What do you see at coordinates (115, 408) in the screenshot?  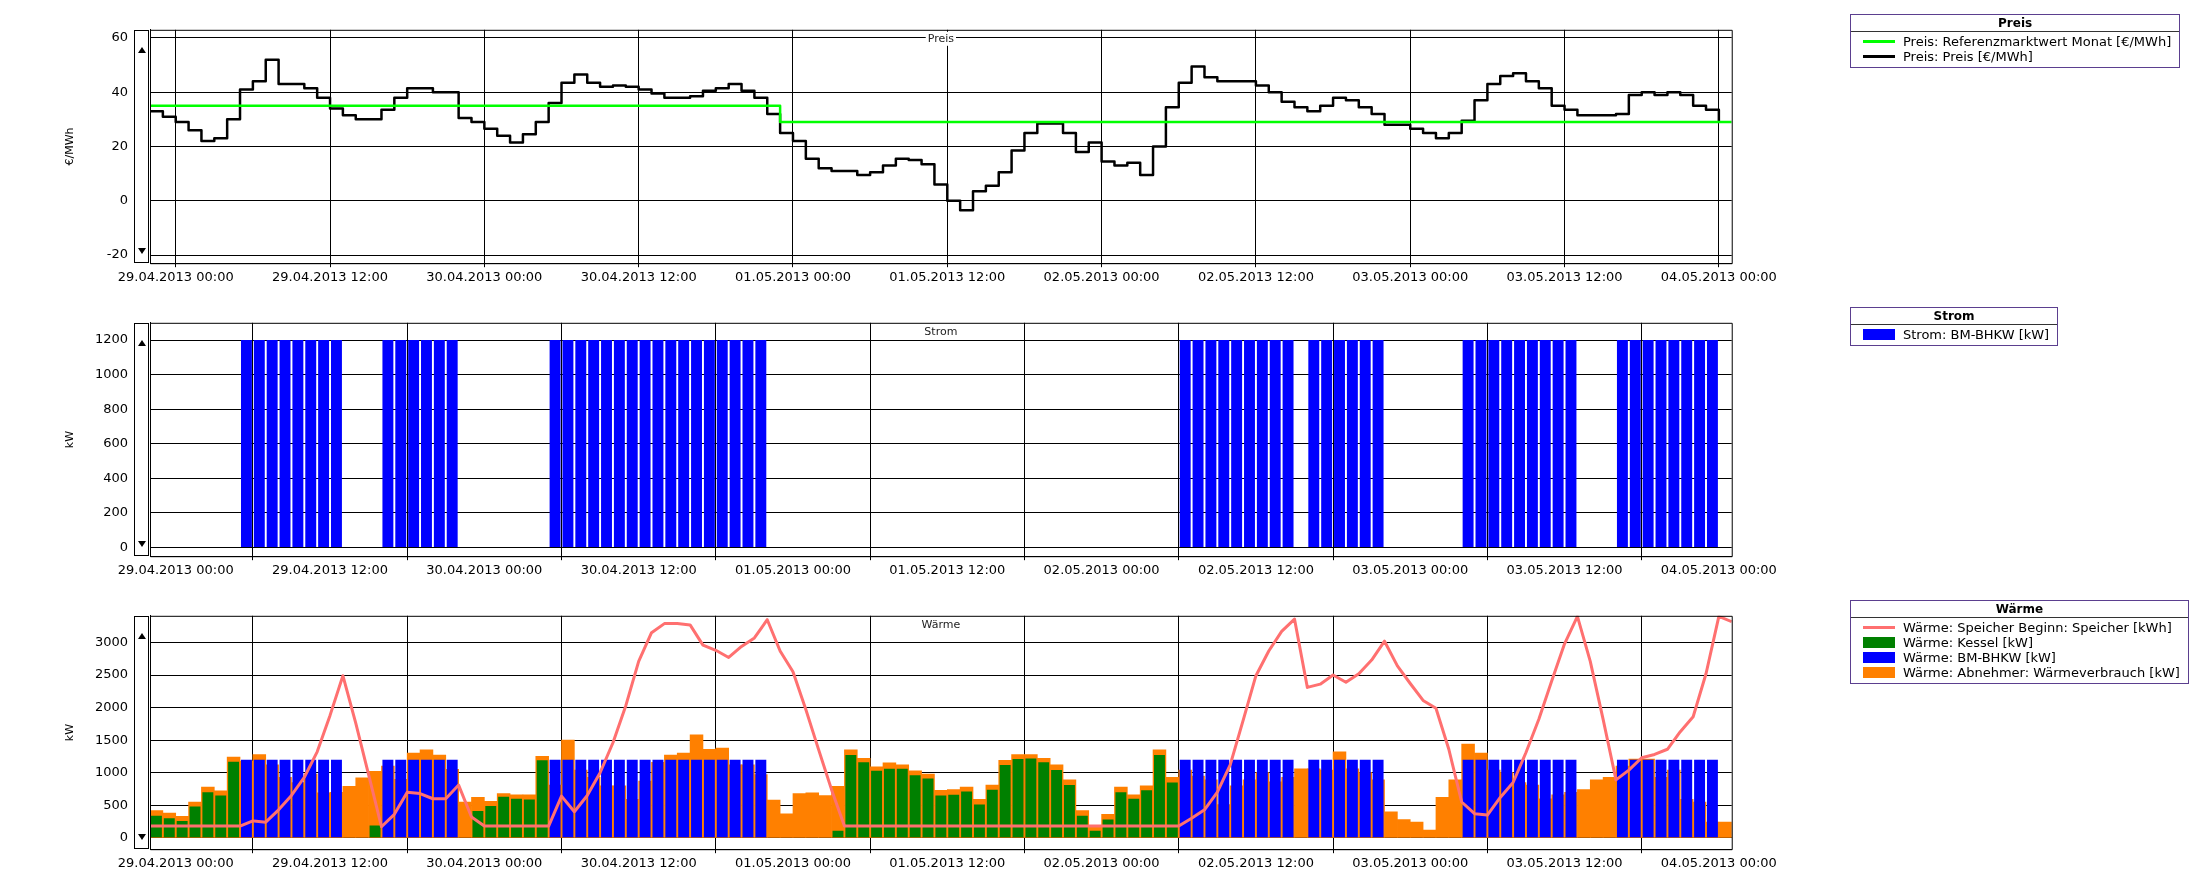 I see `y-tick-label: 800` at bounding box center [115, 408].